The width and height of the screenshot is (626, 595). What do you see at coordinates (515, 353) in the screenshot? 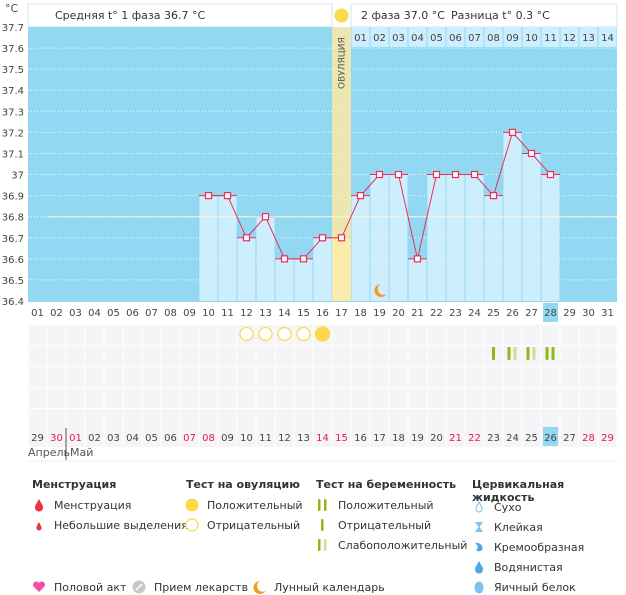
I see `pregnancy-test-weak-icon` at bounding box center [515, 353].